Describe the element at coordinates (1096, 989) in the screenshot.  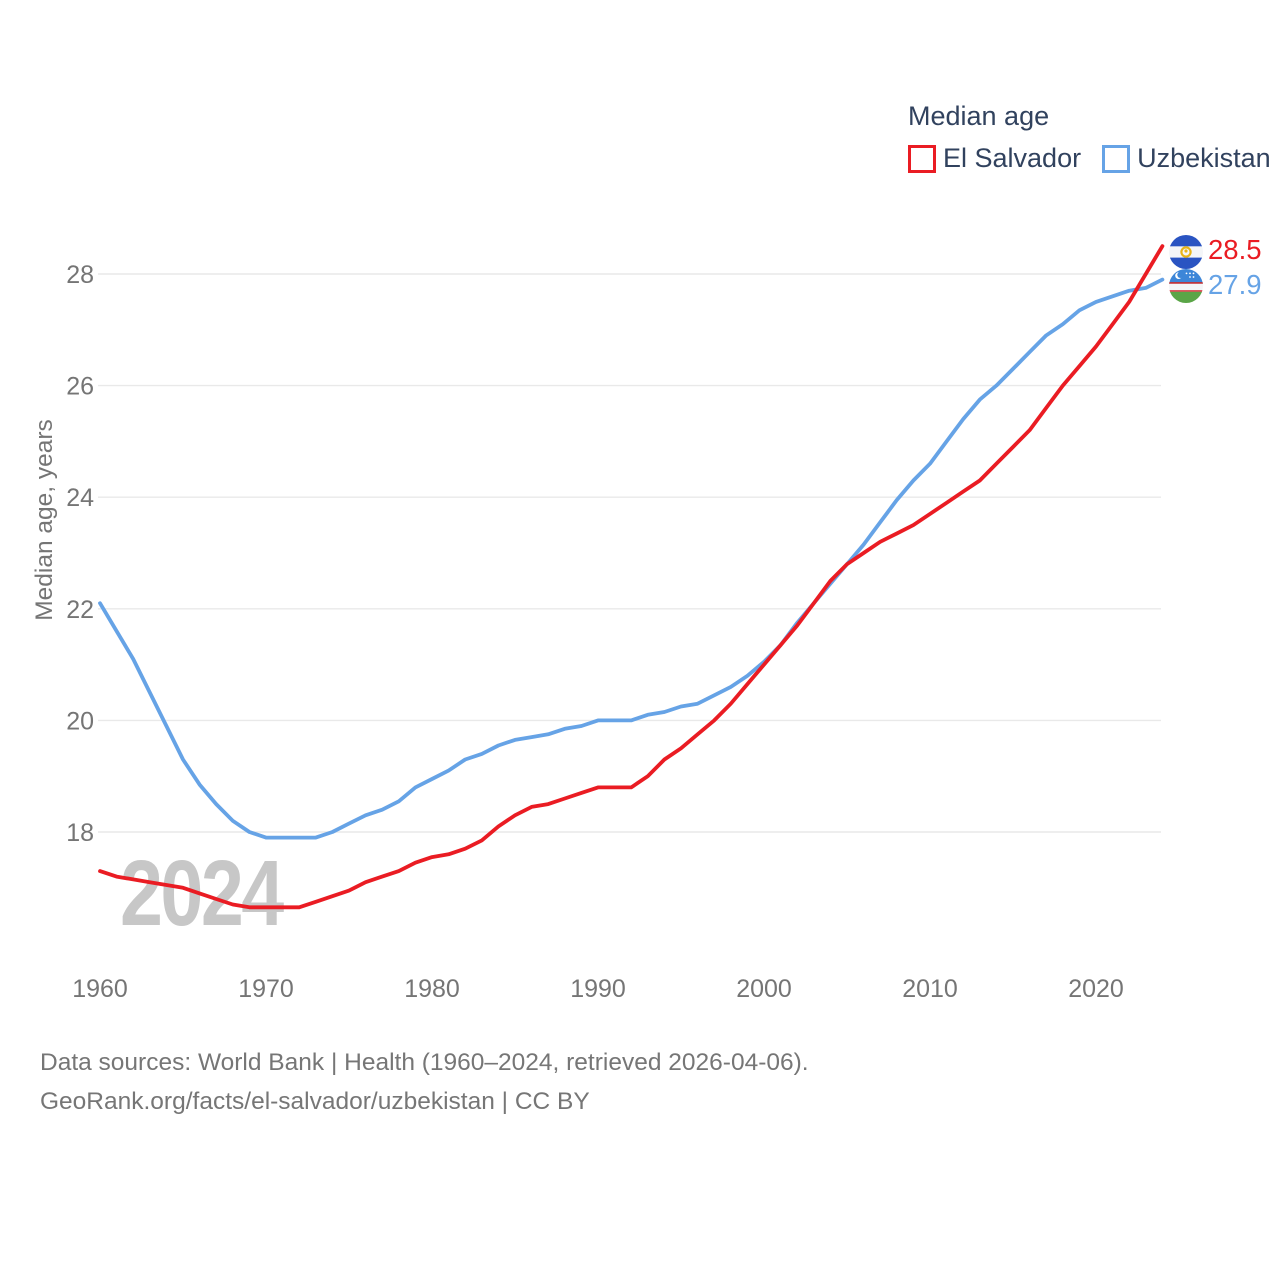
I see `x-tick-label: 2020` at that location.